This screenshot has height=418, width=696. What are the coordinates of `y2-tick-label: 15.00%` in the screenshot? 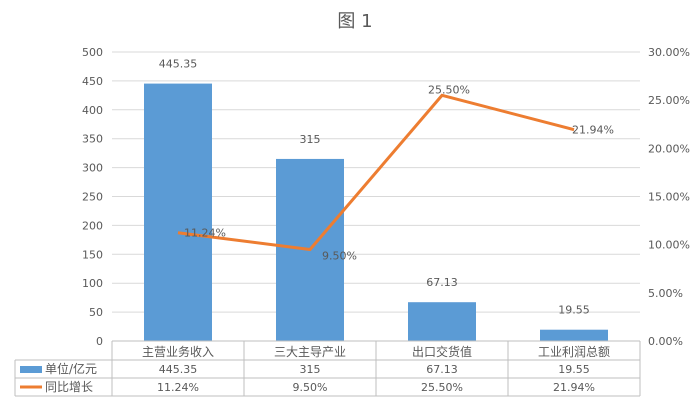 It's located at (669, 197).